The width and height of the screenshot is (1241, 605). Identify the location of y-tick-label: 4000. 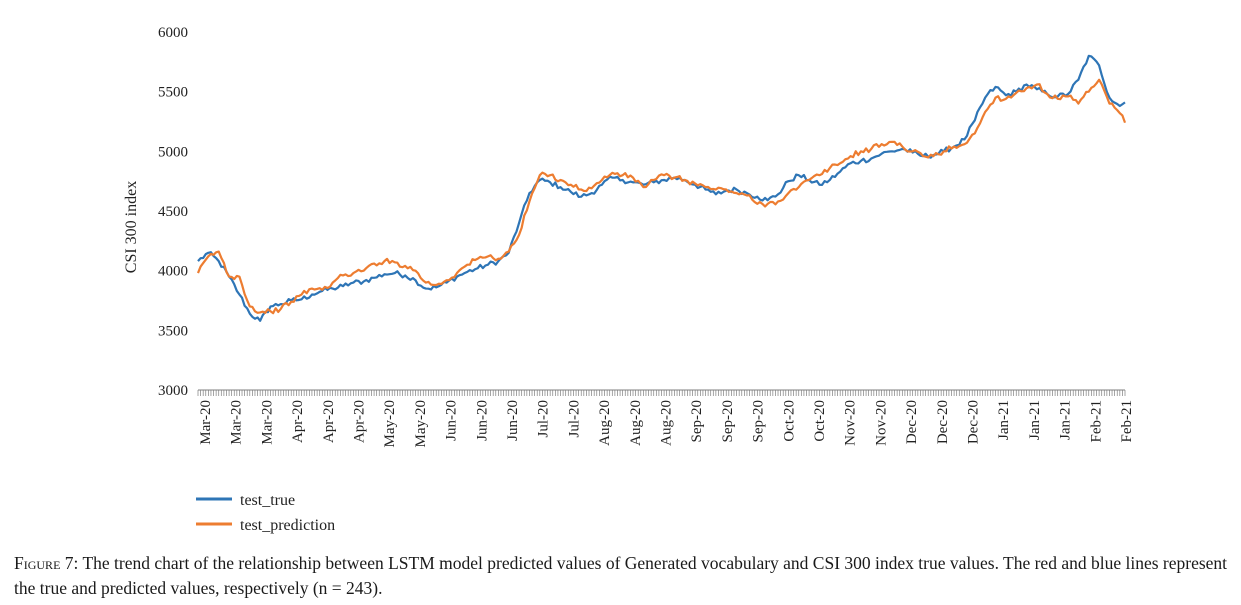
(173, 272).